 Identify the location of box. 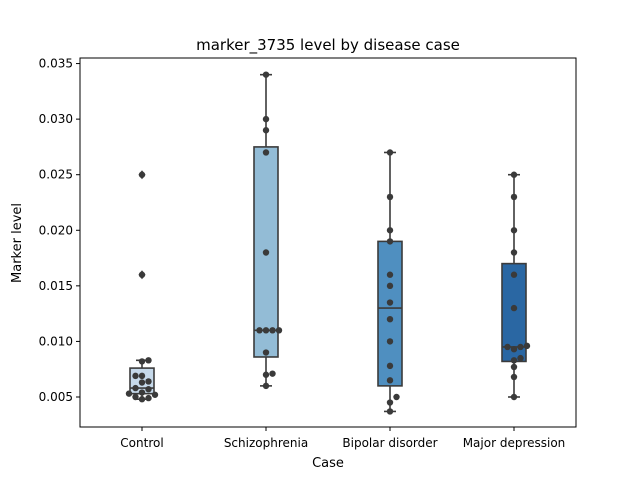
(390, 313).